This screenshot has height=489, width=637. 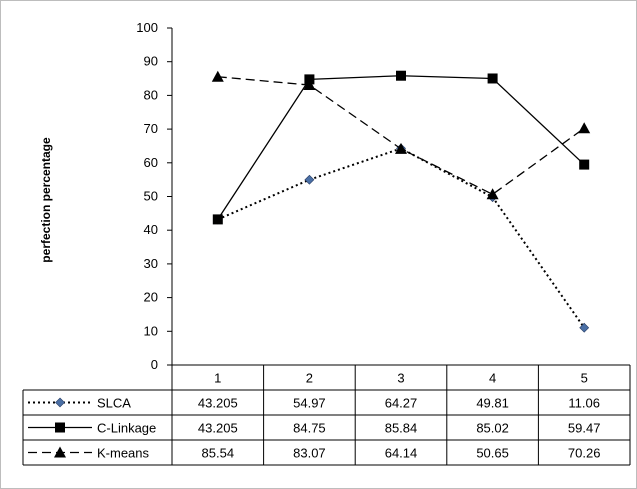 What do you see at coordinates (126, 428) in the screenshot?
I see `legend-label: C-Linkage` at bounding box center [126, 428].